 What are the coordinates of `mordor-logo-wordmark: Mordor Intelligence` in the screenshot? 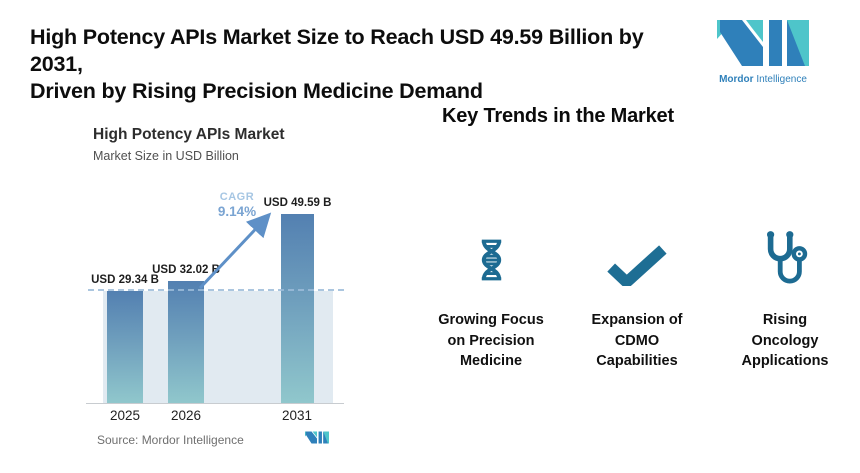 It's located at (763, 79).